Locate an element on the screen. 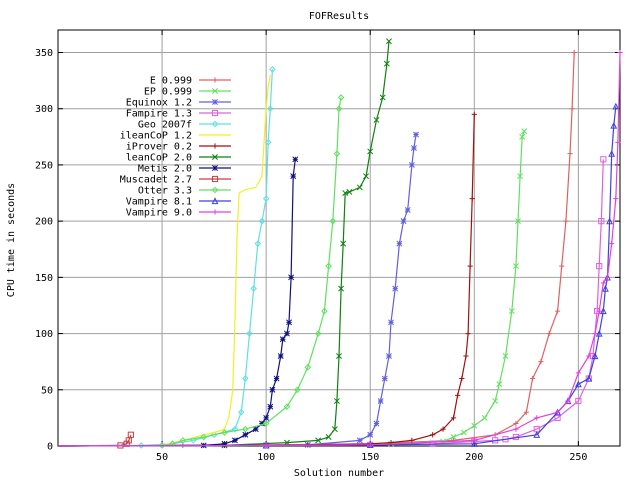 This screenshot has width=640, height=480. chart-title: FOFResults is located at coordinates (339, 16).